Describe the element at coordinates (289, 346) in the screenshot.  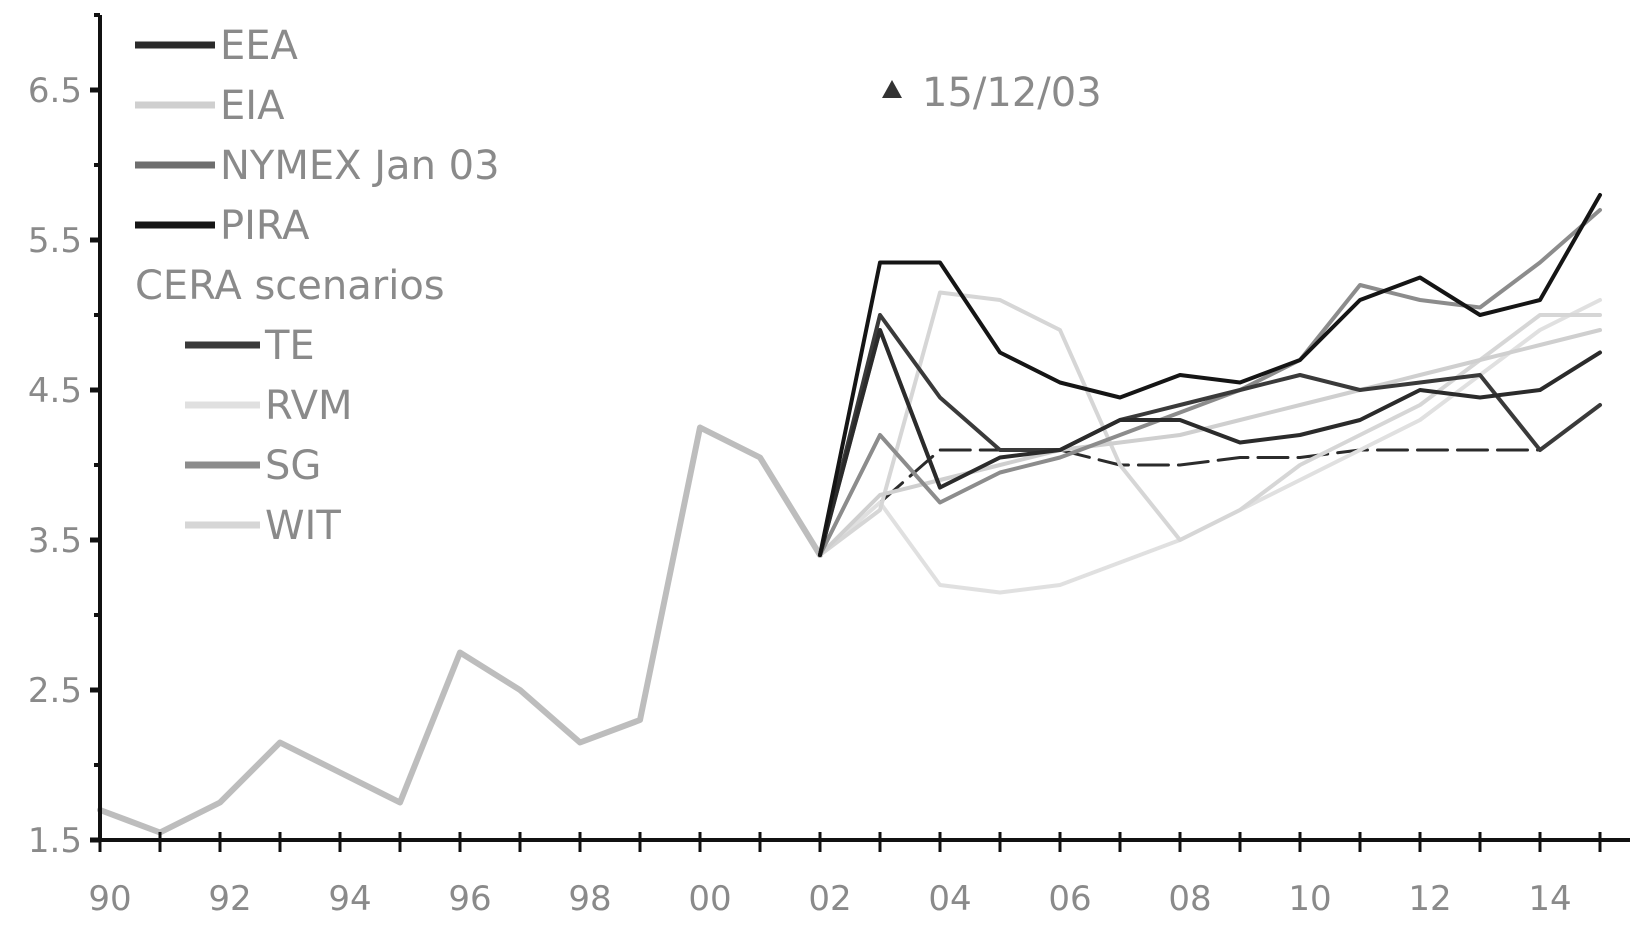
I see `legend-label: TE` at that location.